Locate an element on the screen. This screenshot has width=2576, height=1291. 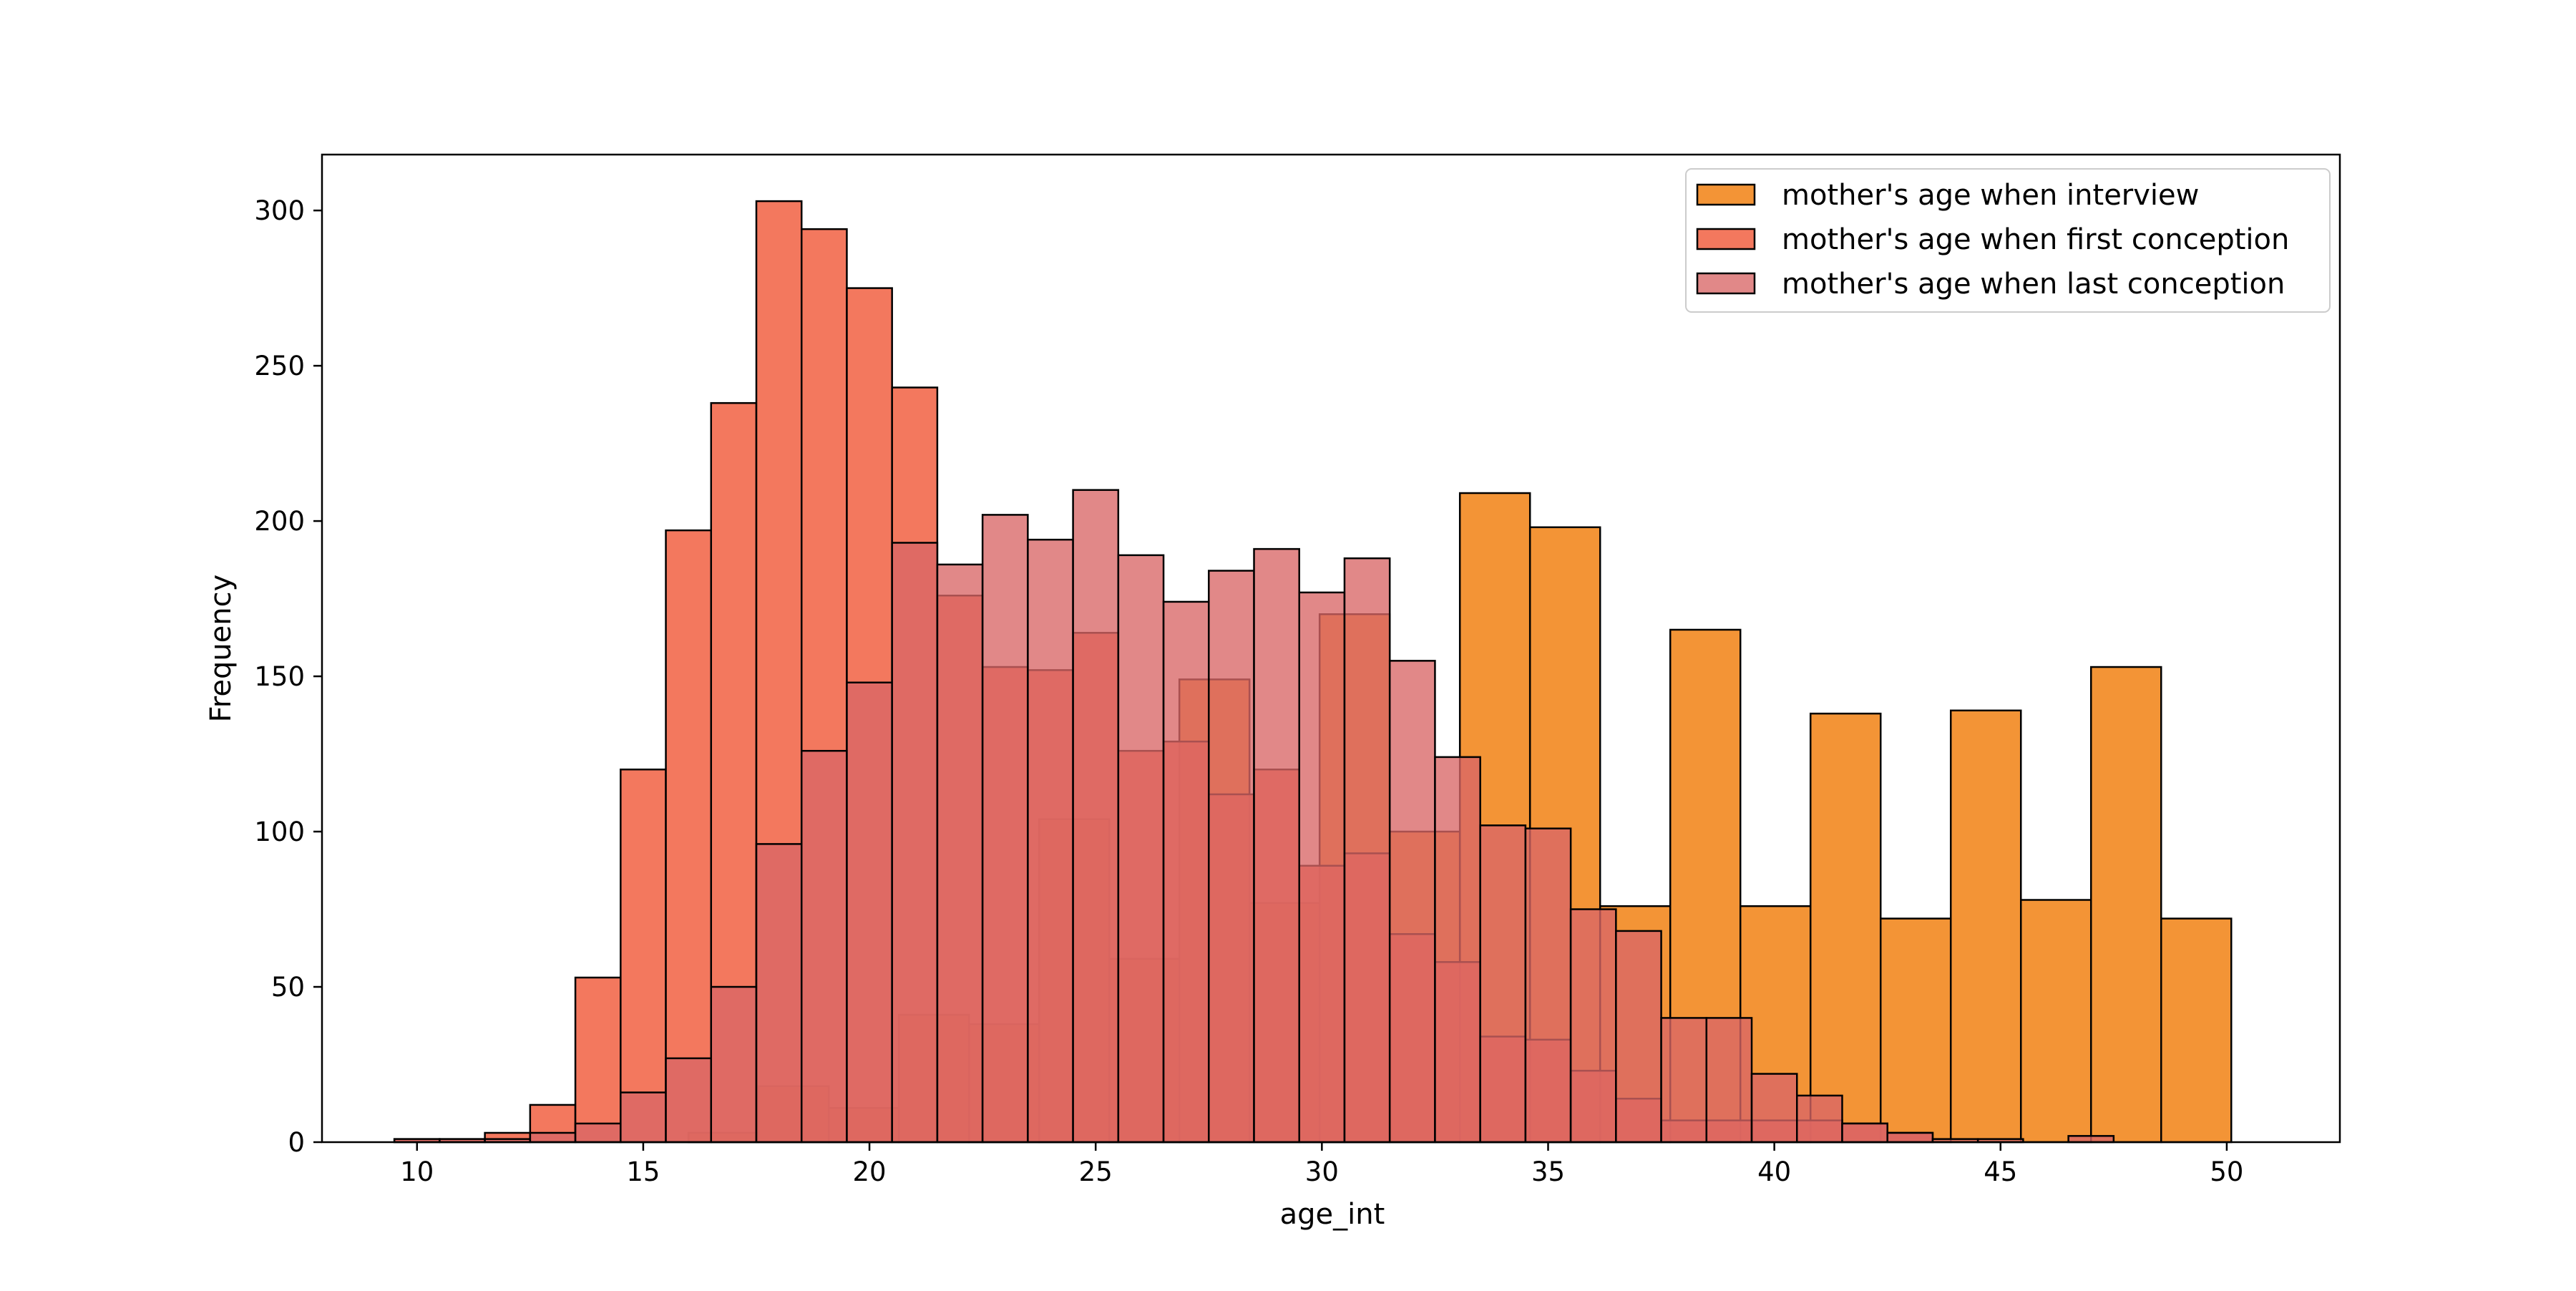
legend-box is located at coordinates (2008, 240).